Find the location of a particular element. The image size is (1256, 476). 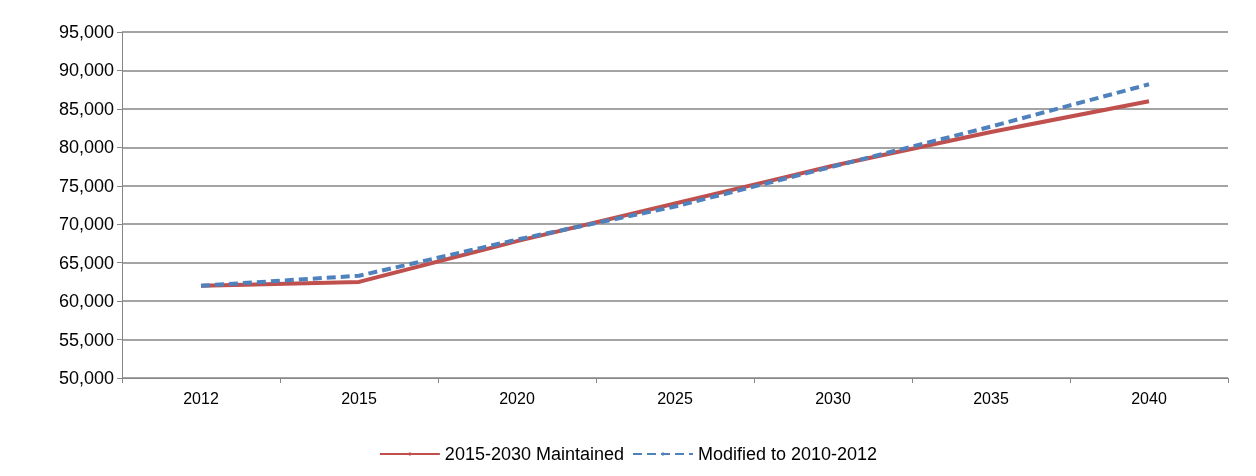

y-tick-label: 85,000 is located at coordinates (86, 108).